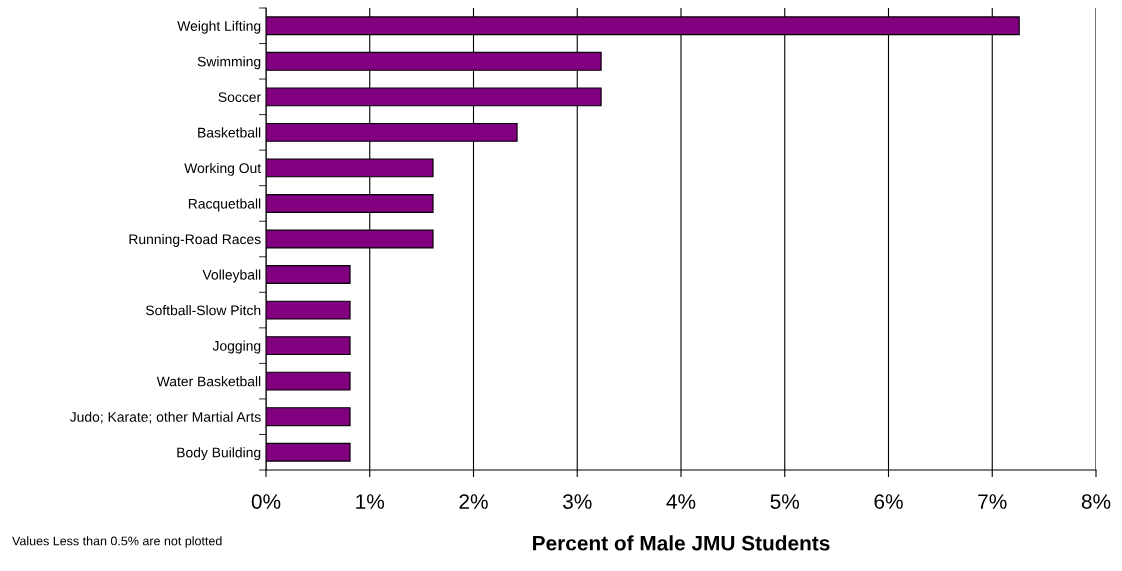 The image size is (1122, 571). I want to click on y-tick-label: Volleyball, so click(231, 276).